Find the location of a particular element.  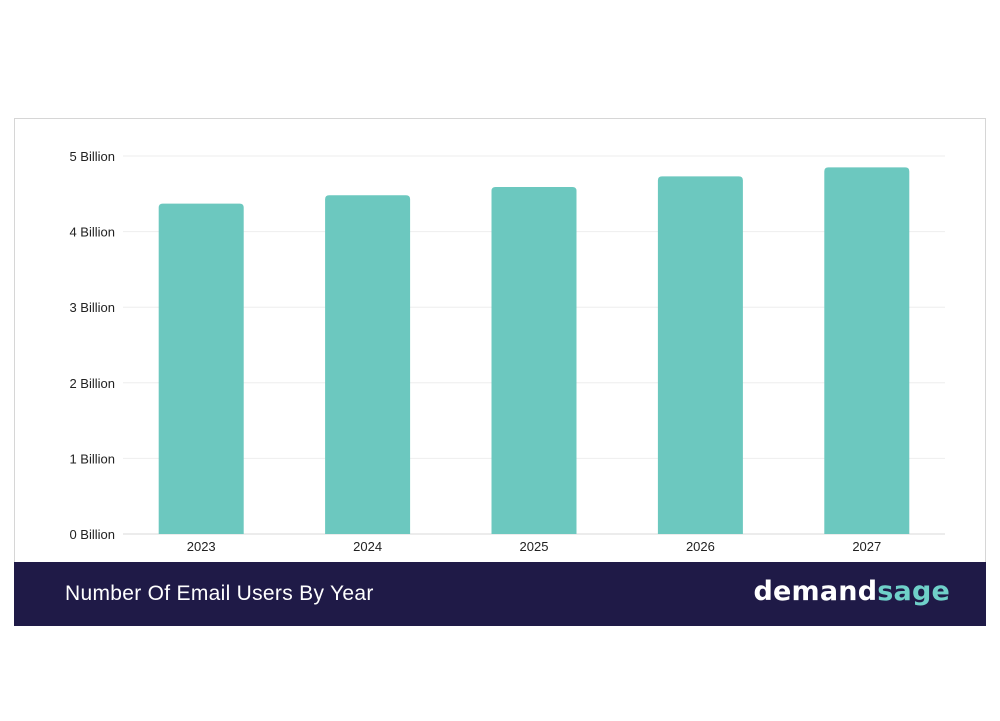

brand-logo-part2: sage is located at coordinates (913, 591).